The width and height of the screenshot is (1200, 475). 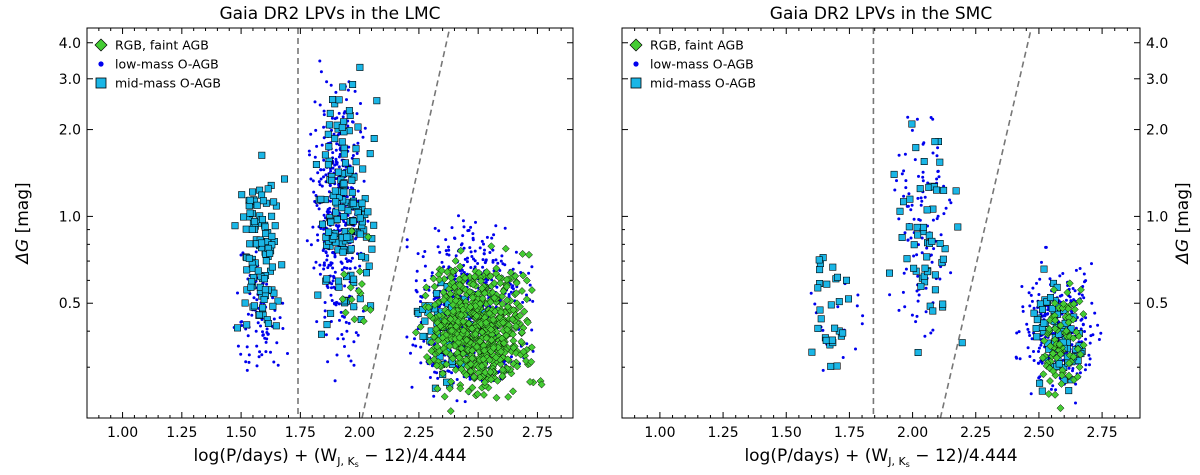 What do you see at coordinates (636, 83) in the screenshot?
I see `legend-square-icon` at bounding box center [636, 83].